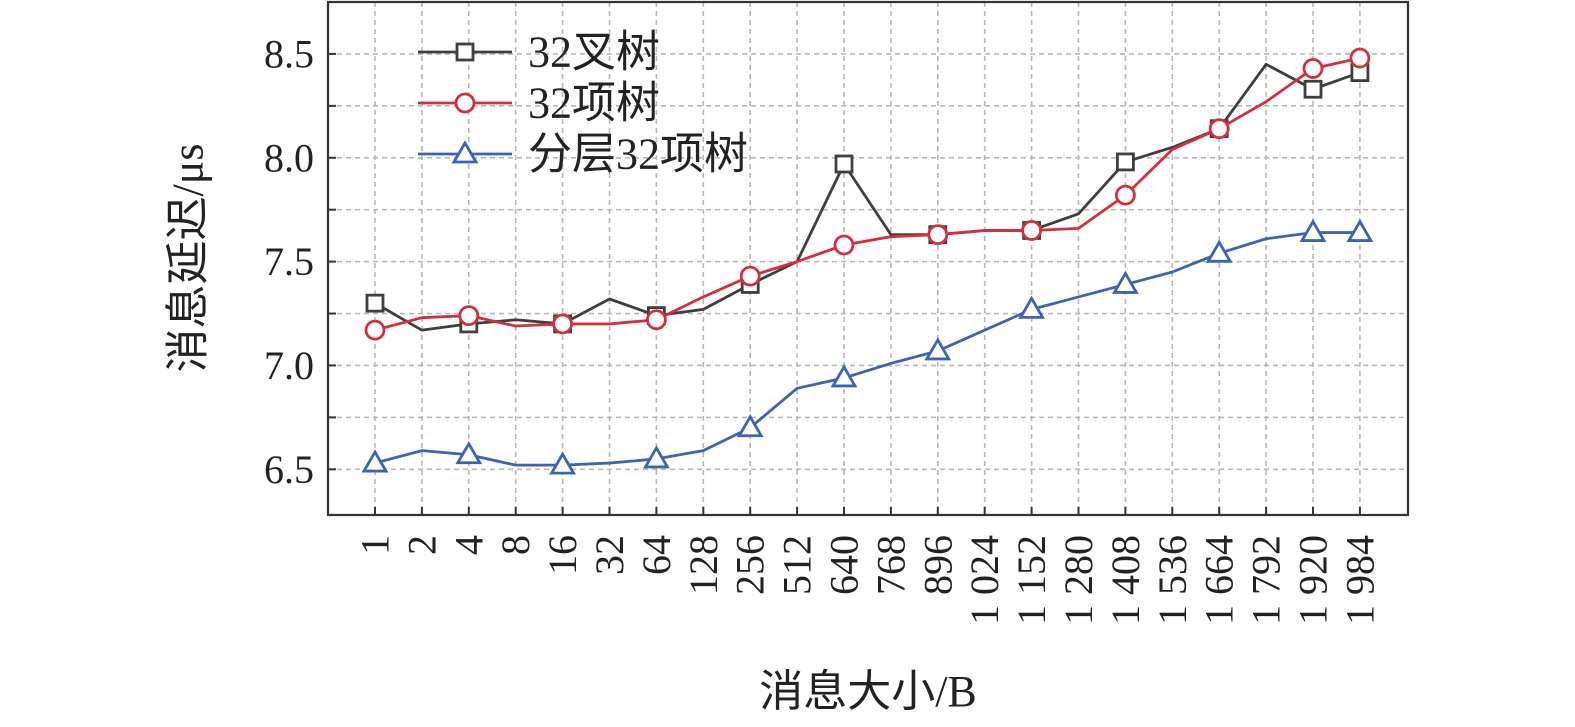 The image size is (1575, 727). Describe the element at coordinates (289, 469) in the screenshot. I see `y-tick-label: 6.5` at that location.